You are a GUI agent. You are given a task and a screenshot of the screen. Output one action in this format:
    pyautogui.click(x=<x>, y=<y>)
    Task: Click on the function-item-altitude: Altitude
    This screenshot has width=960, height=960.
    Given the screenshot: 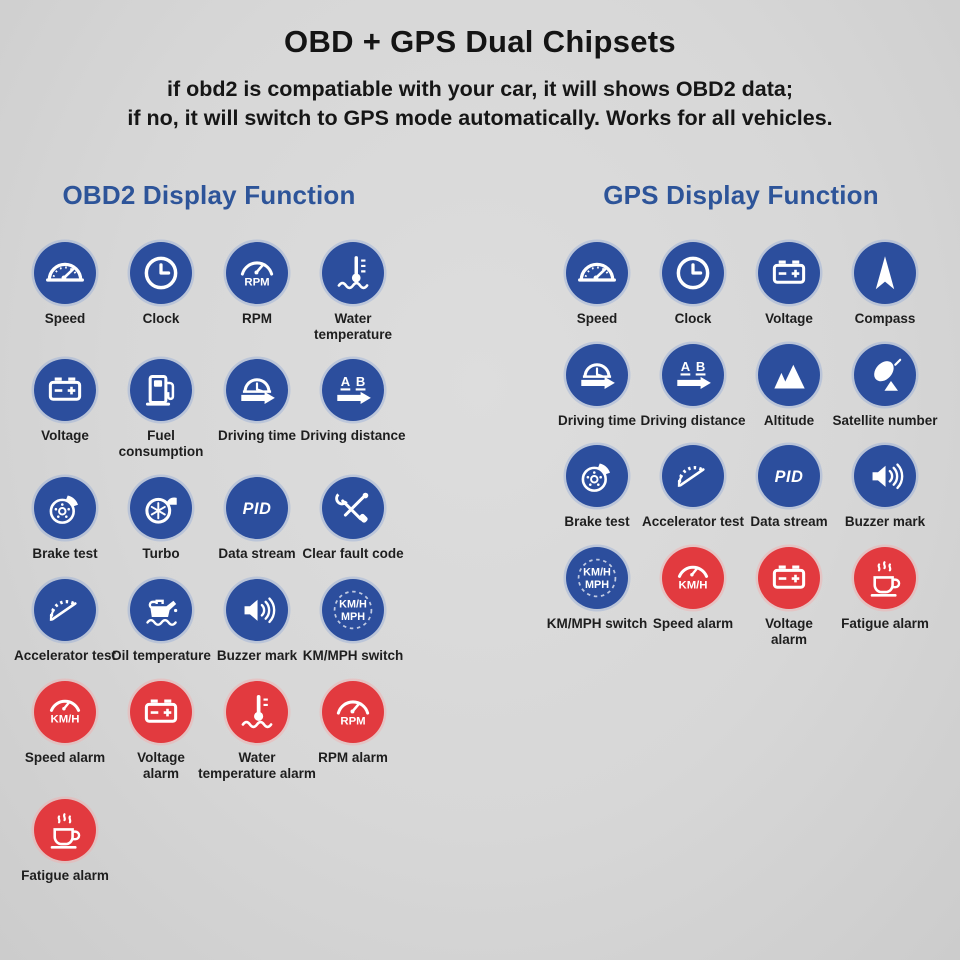 What is the action you would take?
    pyautogui.click(x=789, y=386)
    